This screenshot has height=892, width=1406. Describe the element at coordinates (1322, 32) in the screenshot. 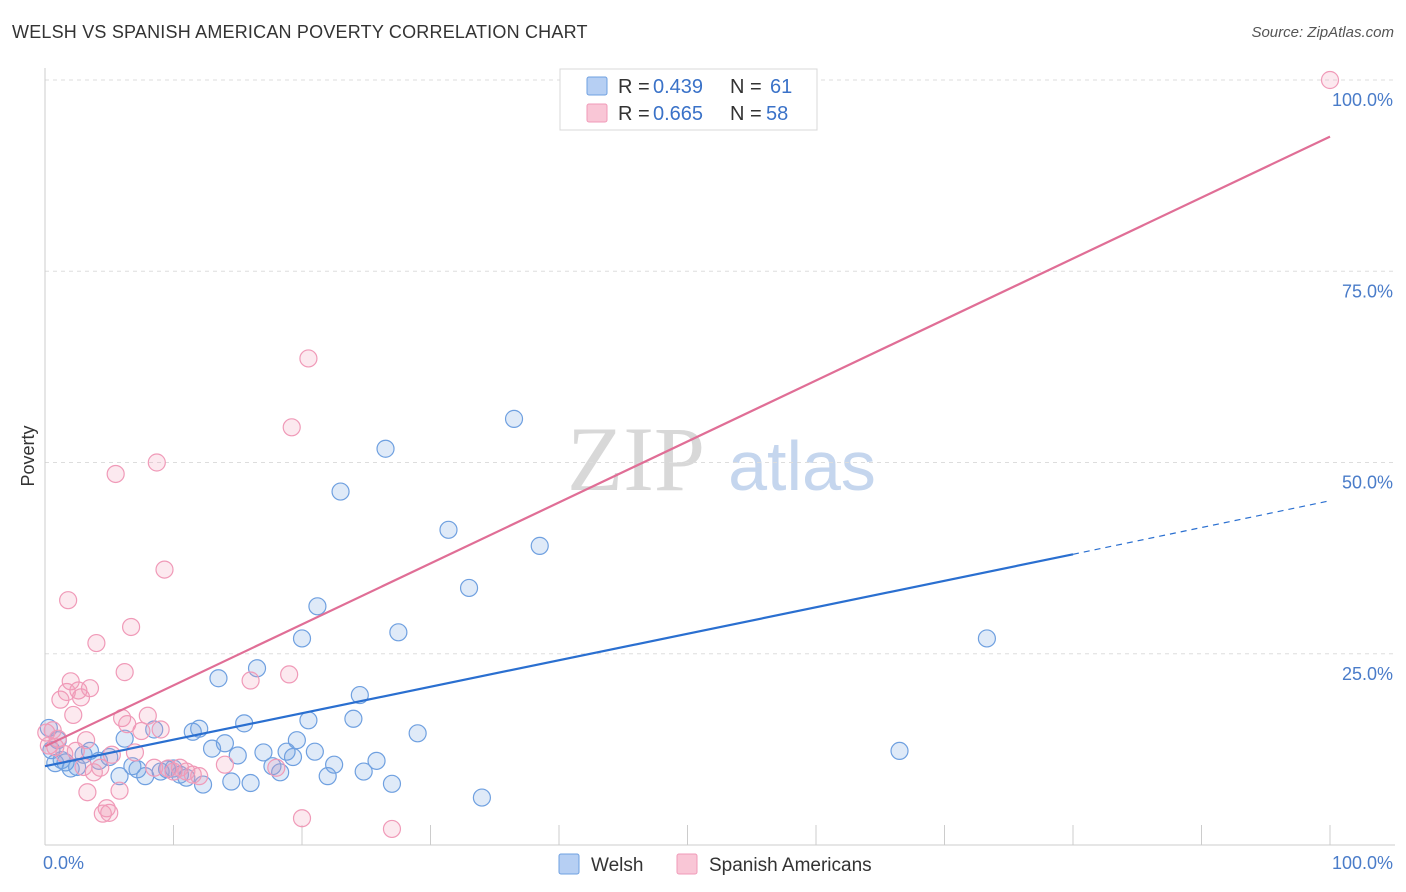

I see `source-credit: Source: ZipAtlas.com` at that location.